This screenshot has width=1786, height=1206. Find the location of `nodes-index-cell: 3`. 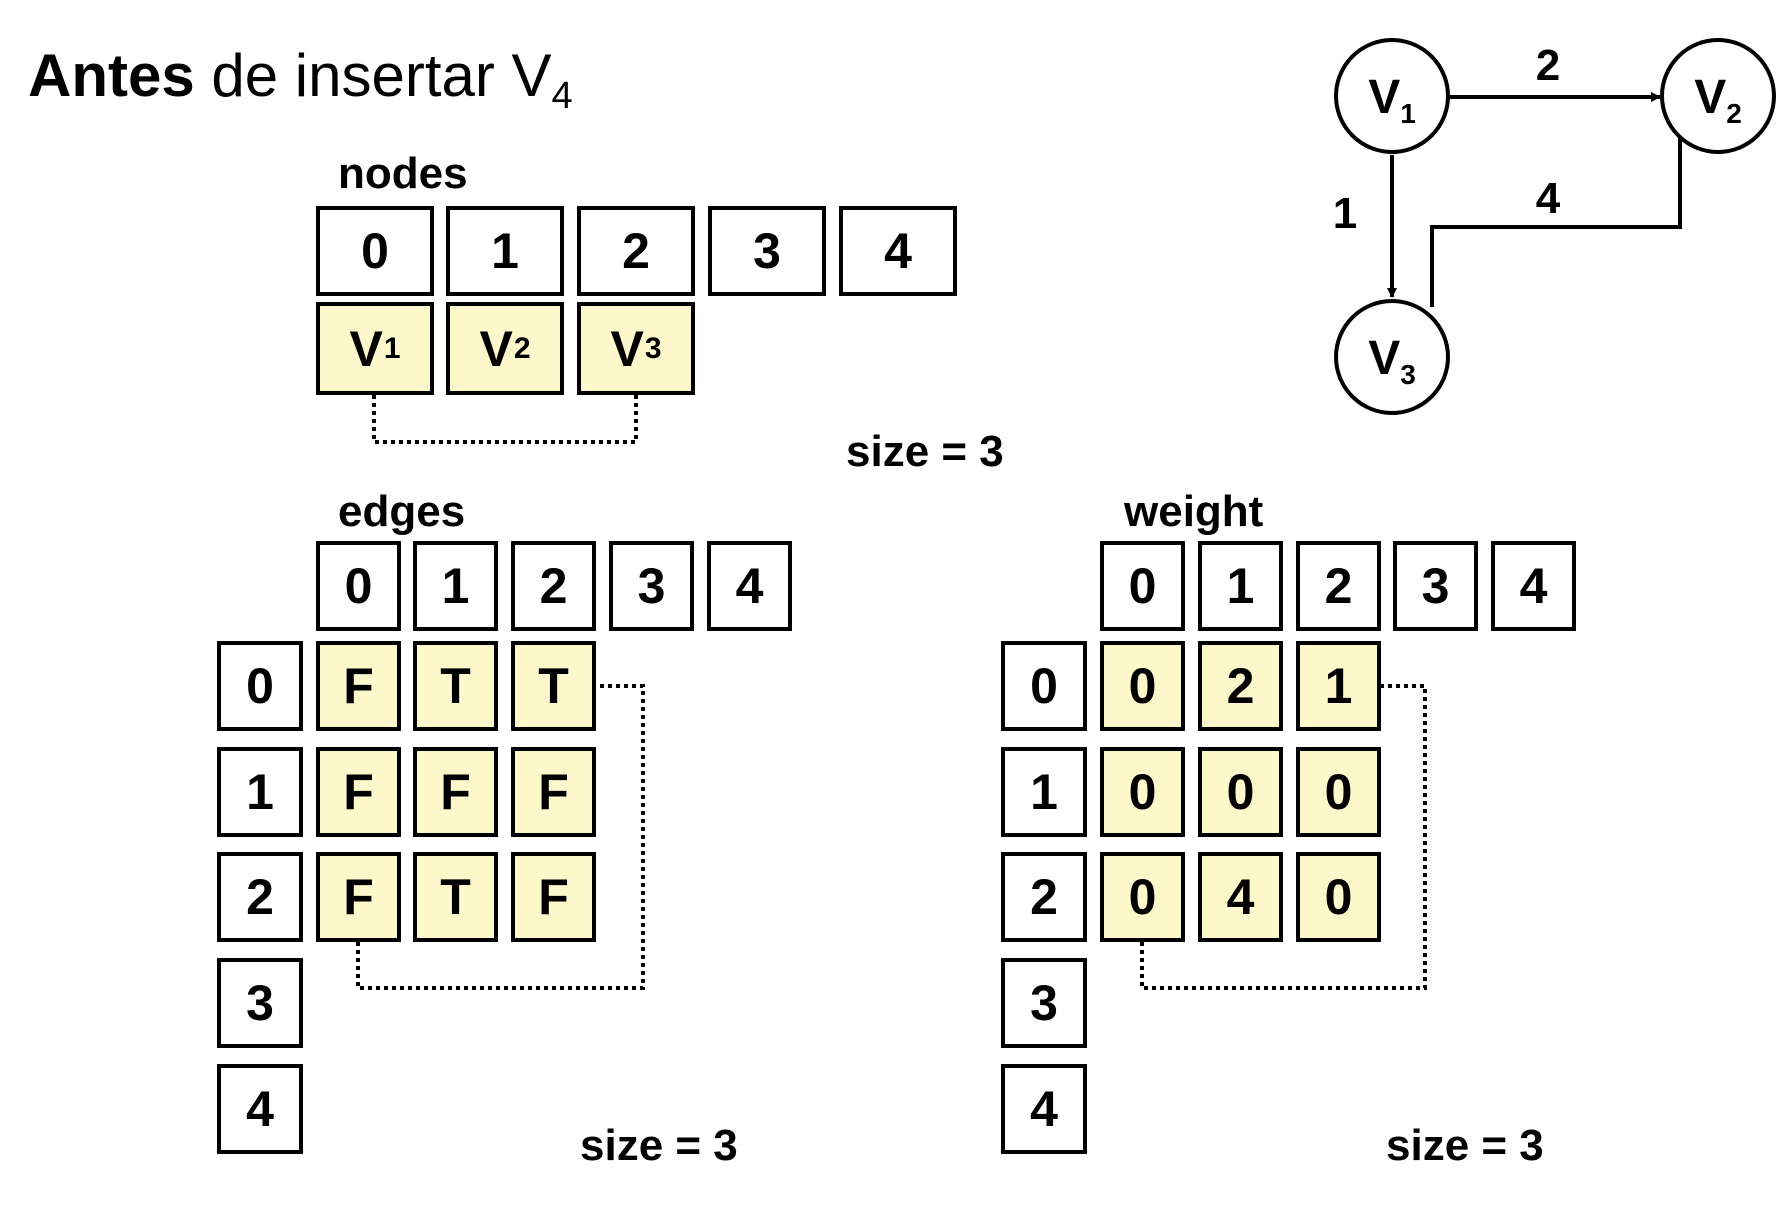

nodes-index-cell: 3 is located at coordinates (767, 251).